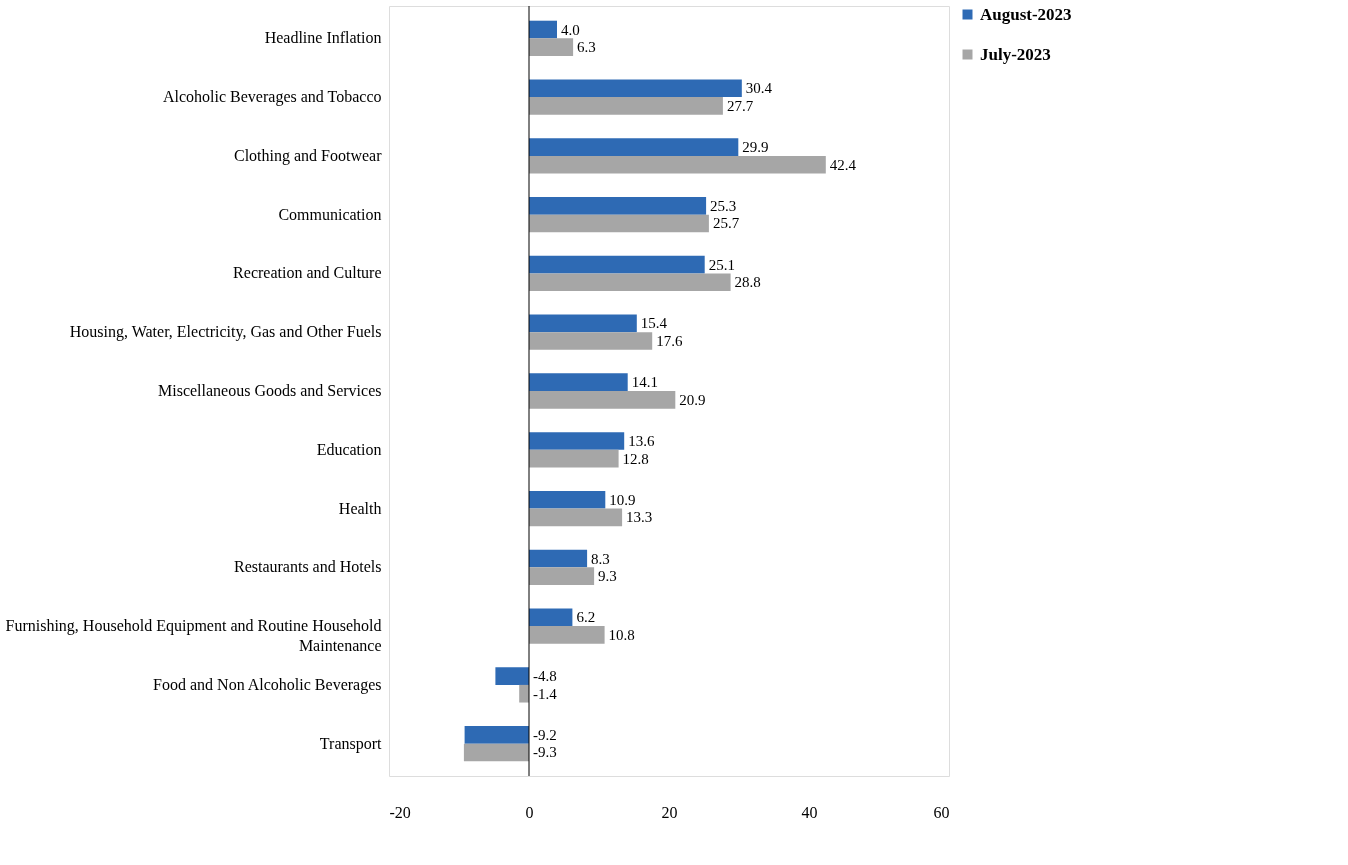 The image size is (1348, 865). Describe the element at coordinates (360, 508) in the screenshot. I see `y-tick-label: Health` at that location.